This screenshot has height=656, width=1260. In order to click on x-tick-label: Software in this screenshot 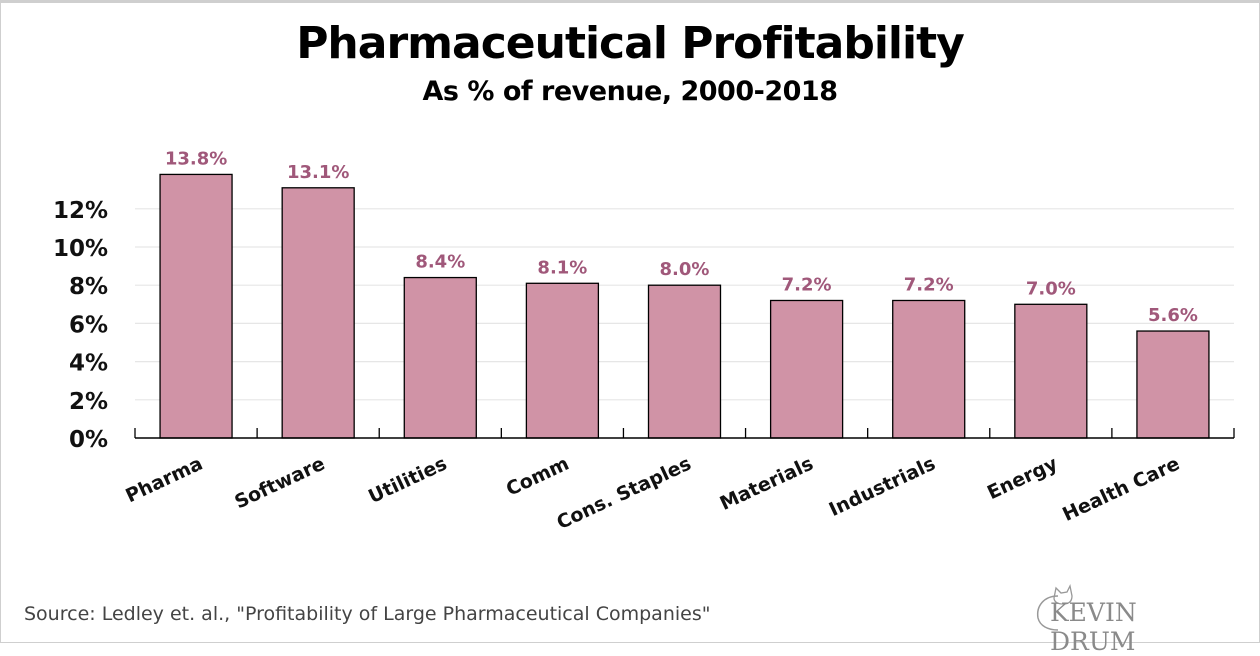, I will do `click(279, 483)`.